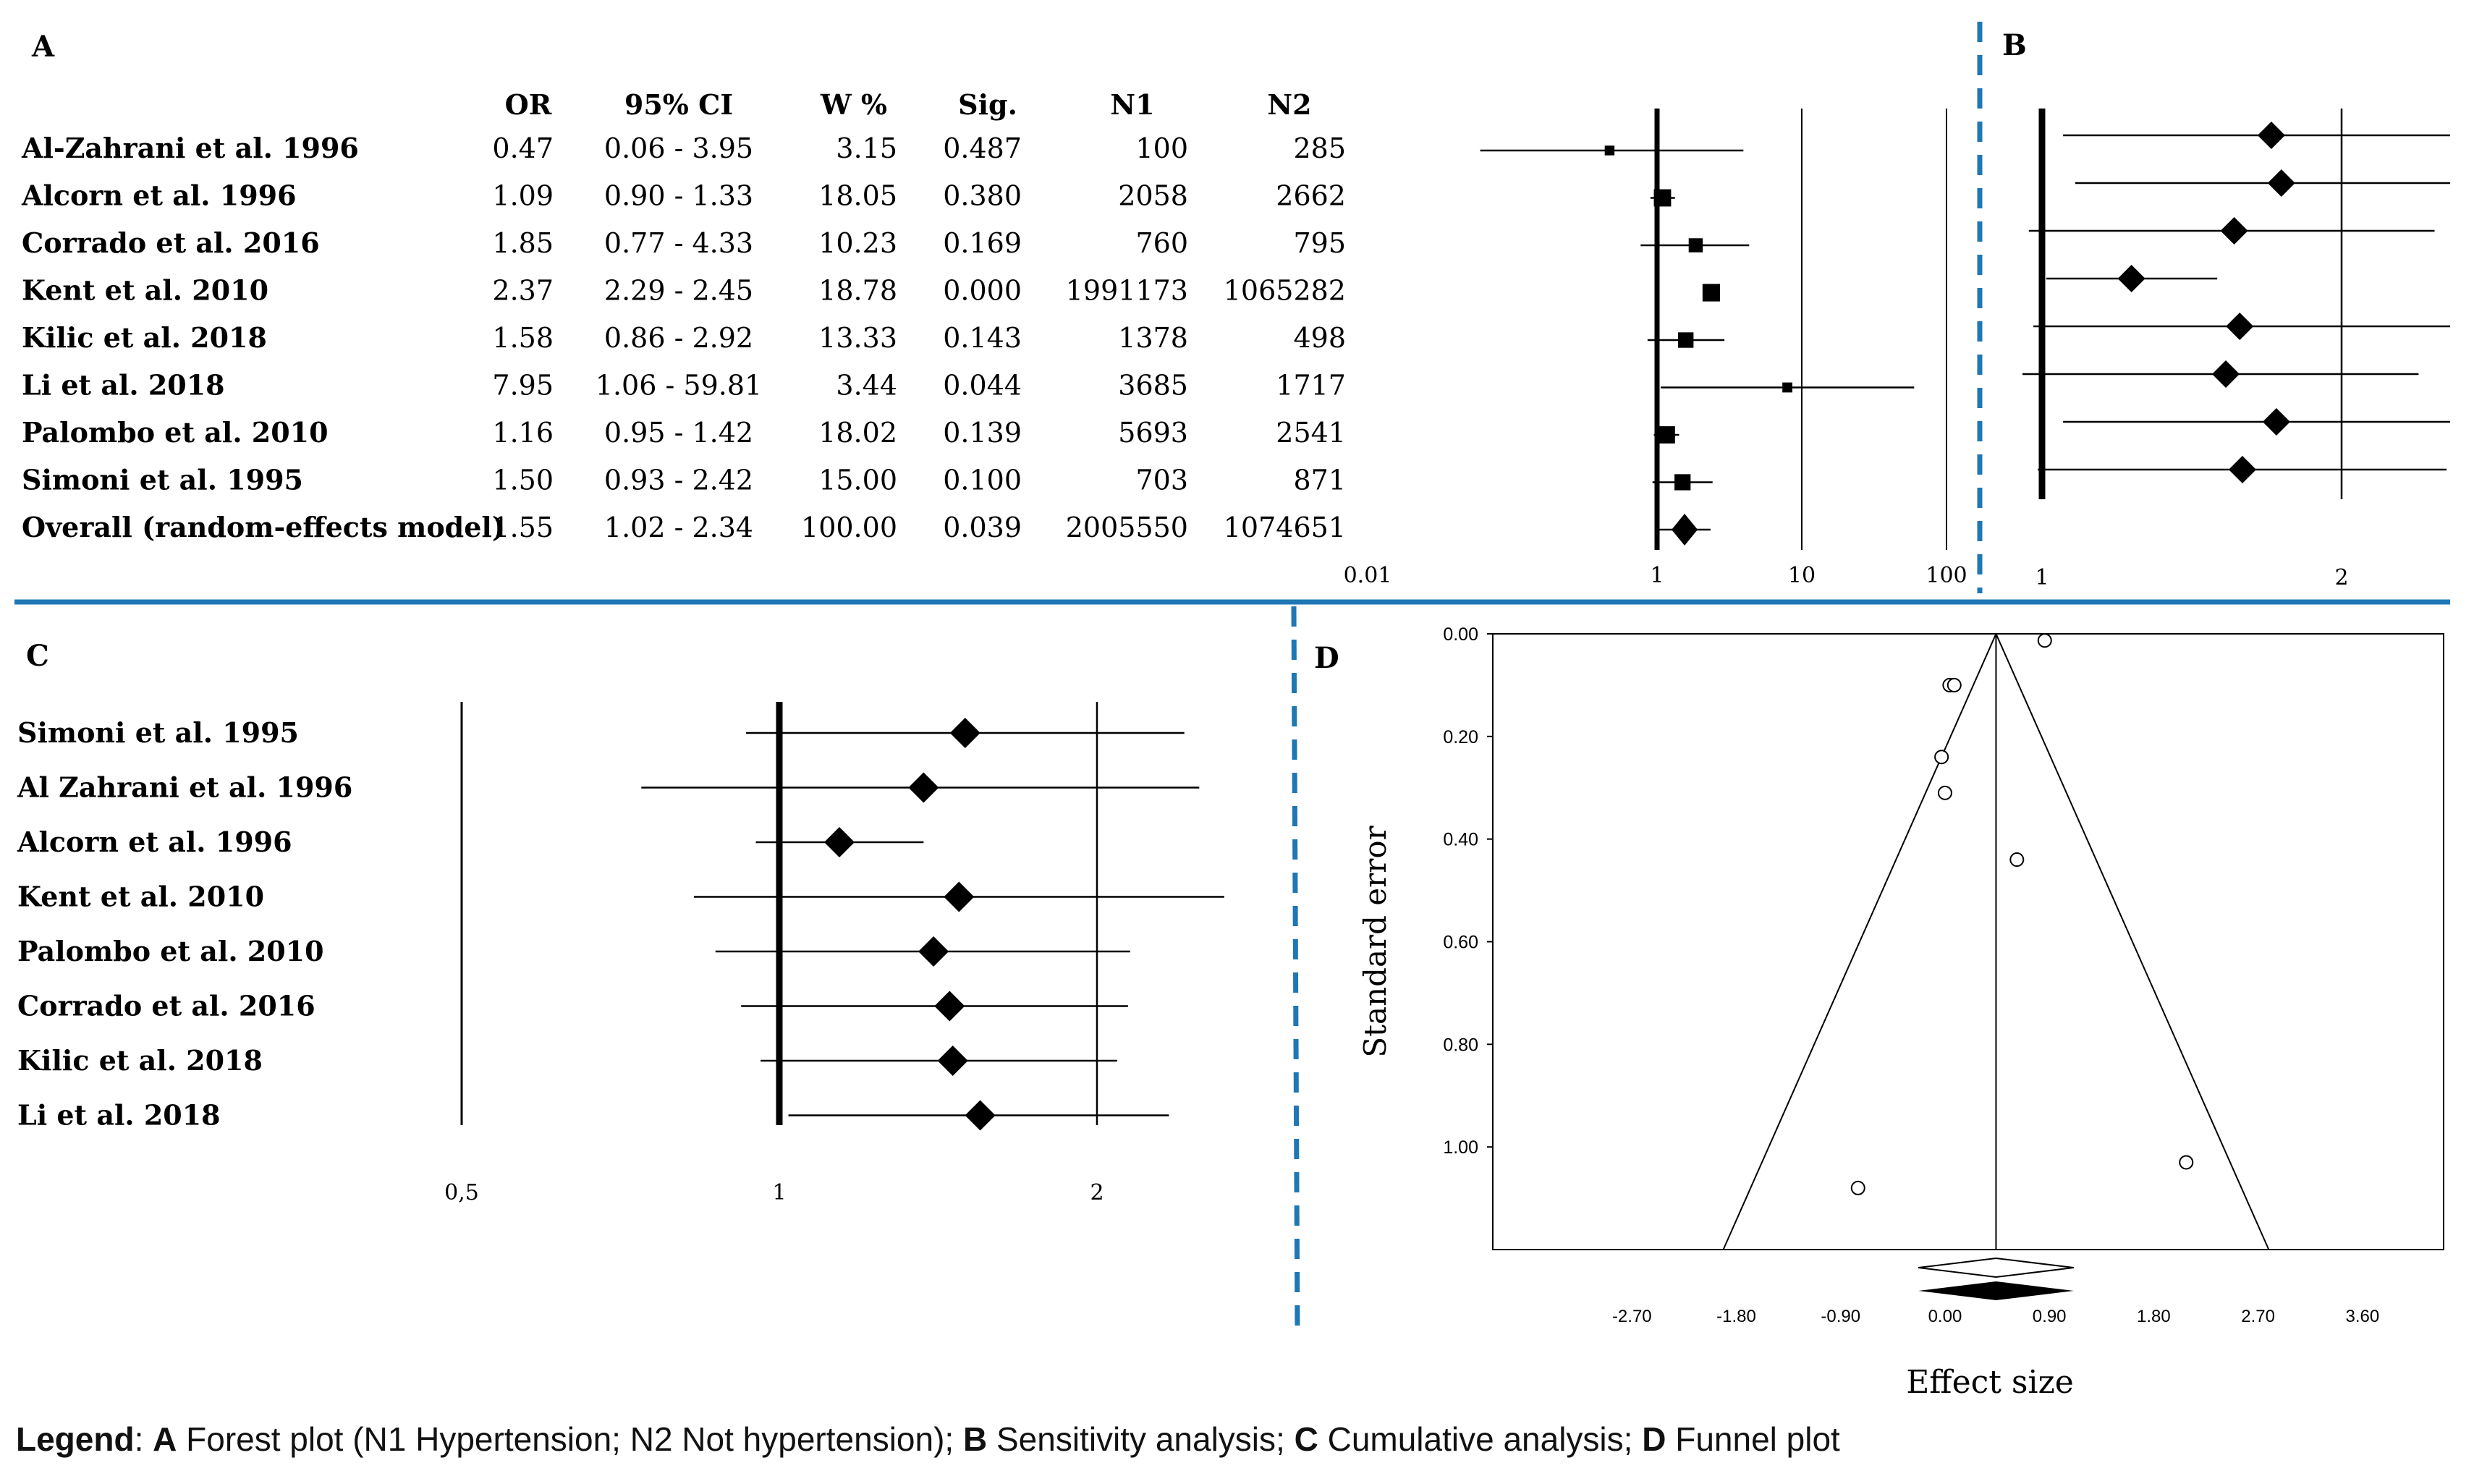  What do you see at coordinates (867, 148) in the screenshot?
I see `table-cell: 3.15` at bounding box center [867, 148].